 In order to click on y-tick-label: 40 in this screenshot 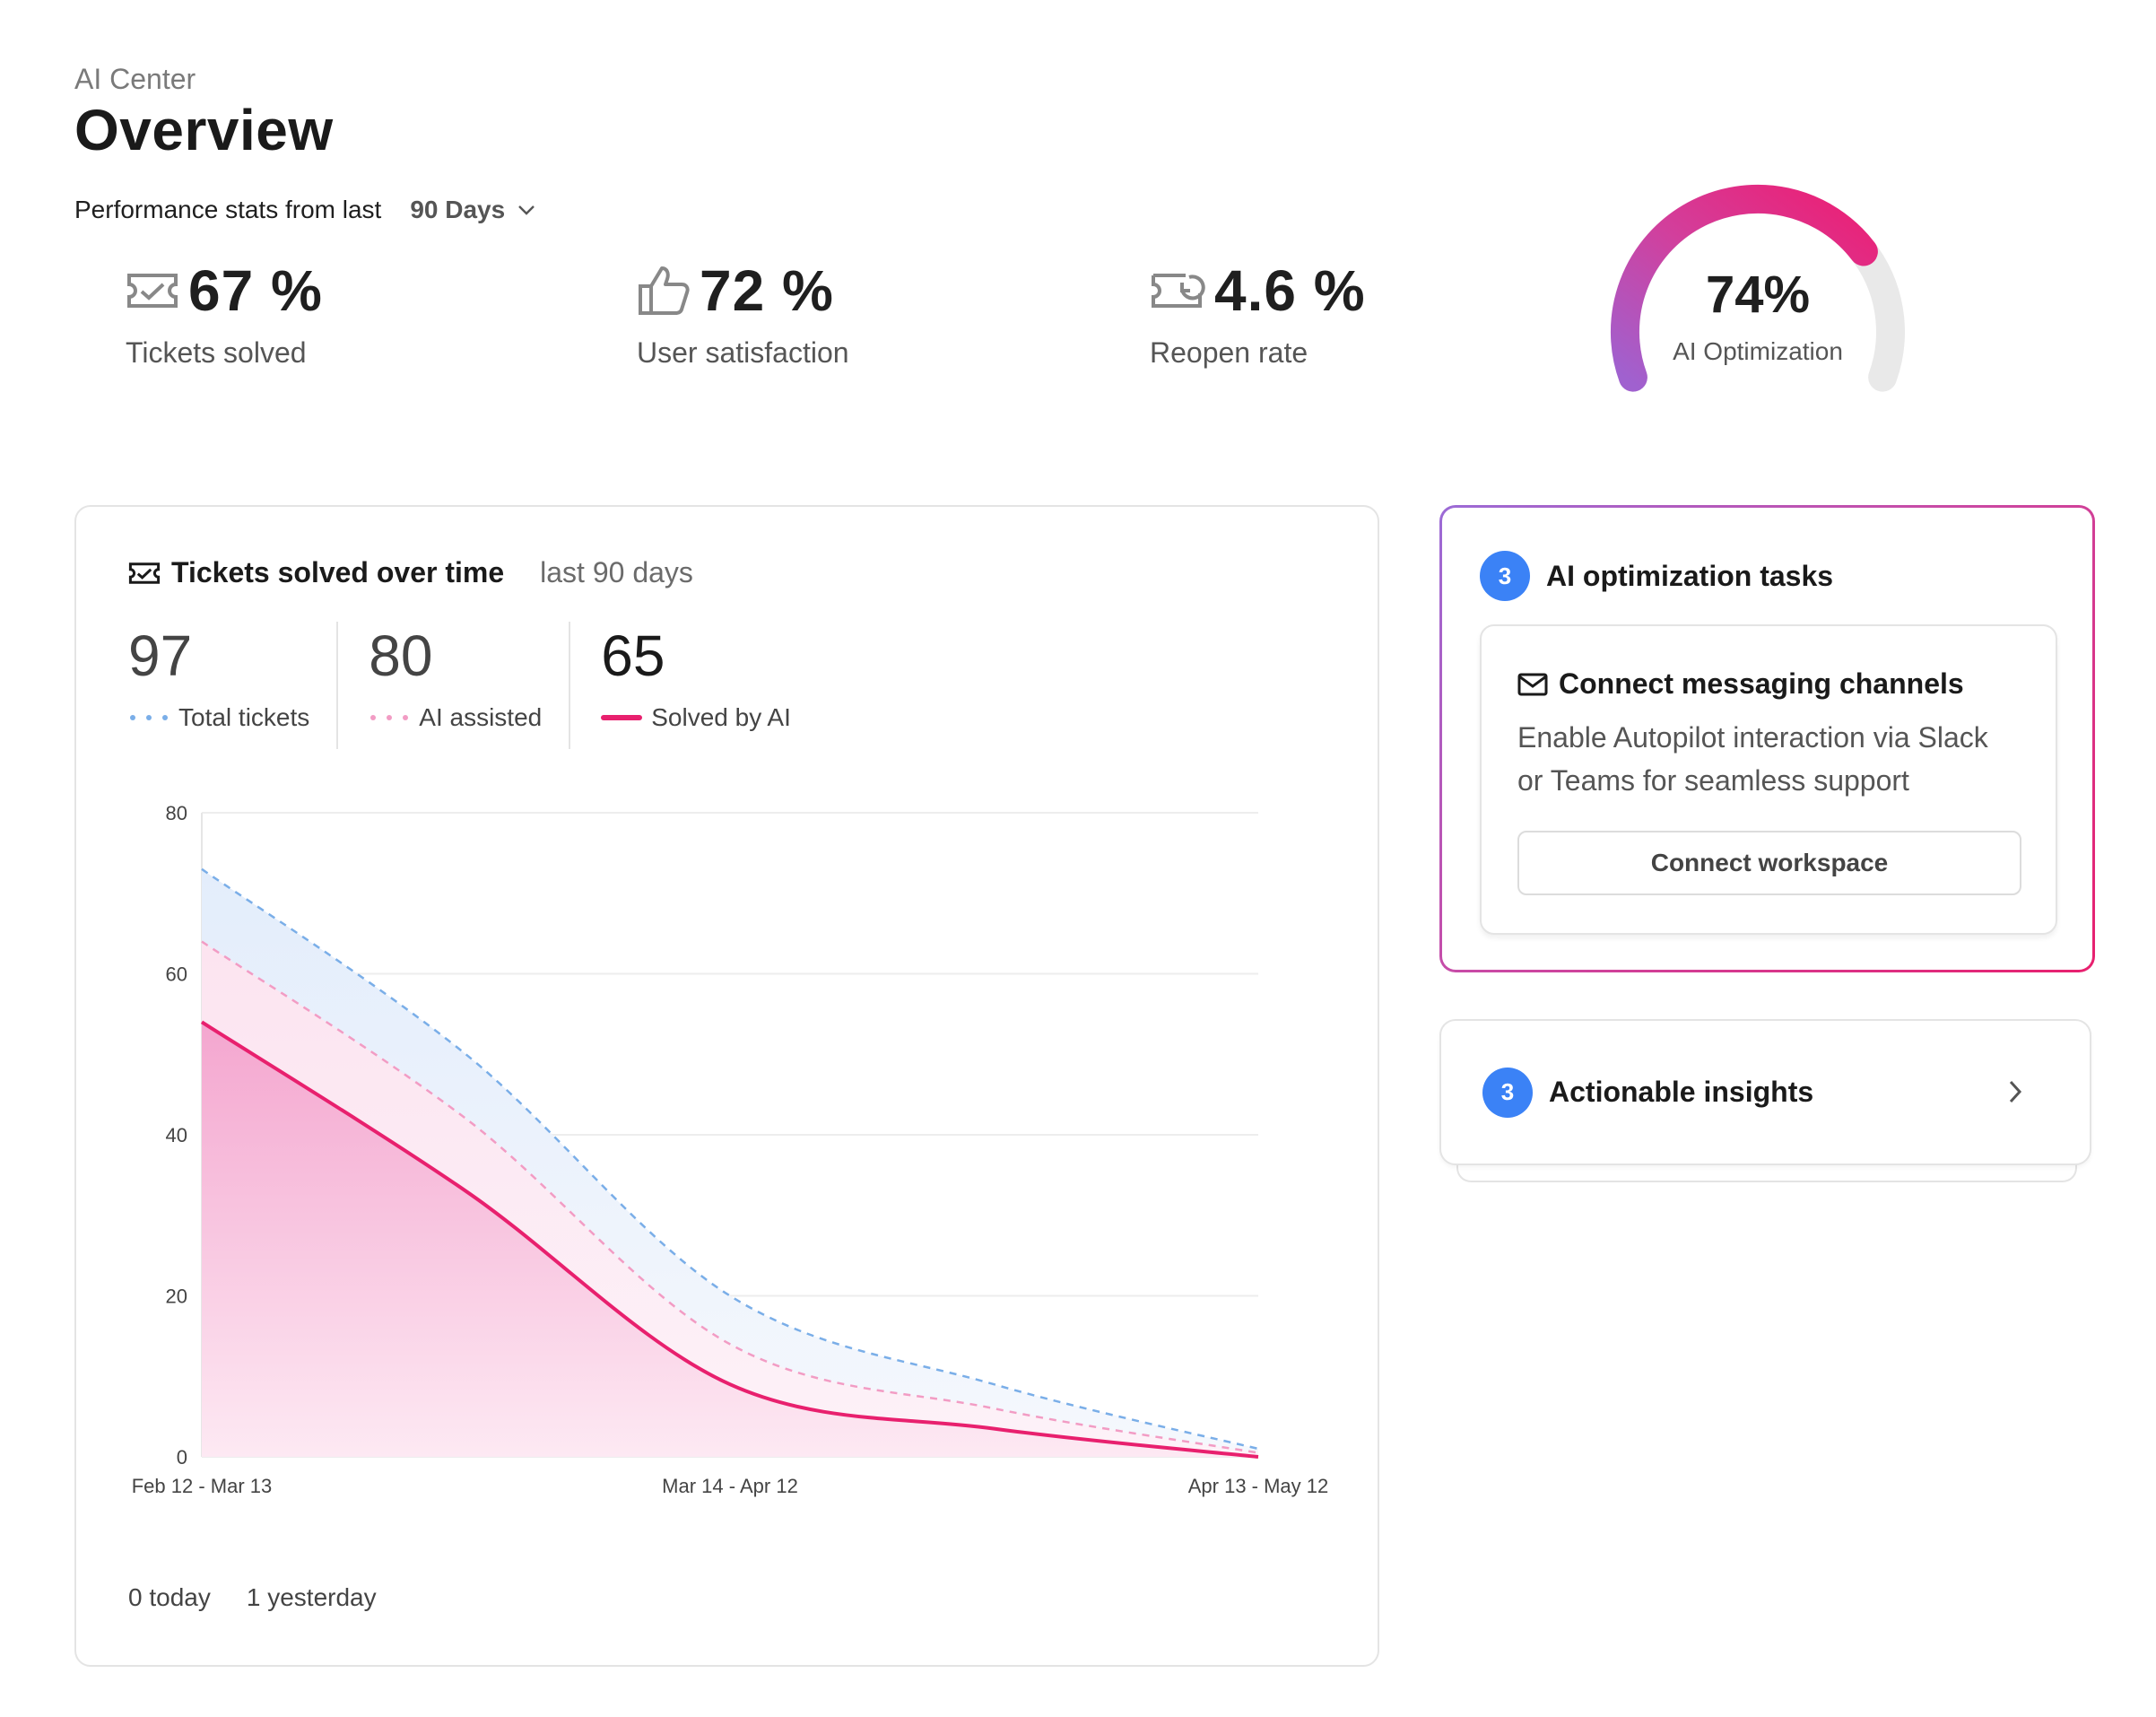, I will do `click(176, 1135)`.